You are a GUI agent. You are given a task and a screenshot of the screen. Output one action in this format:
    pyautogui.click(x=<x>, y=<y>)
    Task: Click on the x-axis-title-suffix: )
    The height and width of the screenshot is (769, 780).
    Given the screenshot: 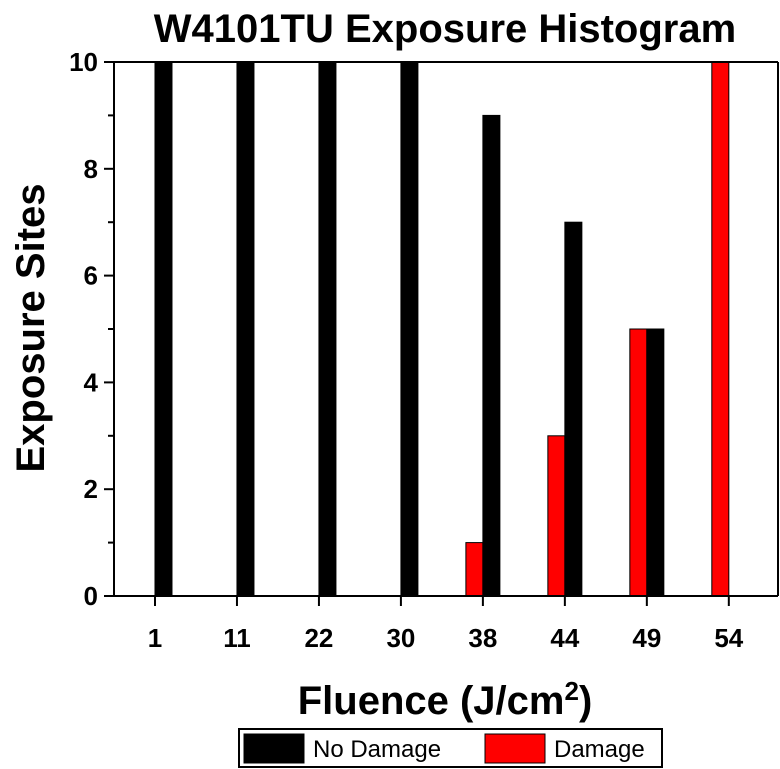 What is the action you would take?
    pyautogui.click(x=585, y=701)
    